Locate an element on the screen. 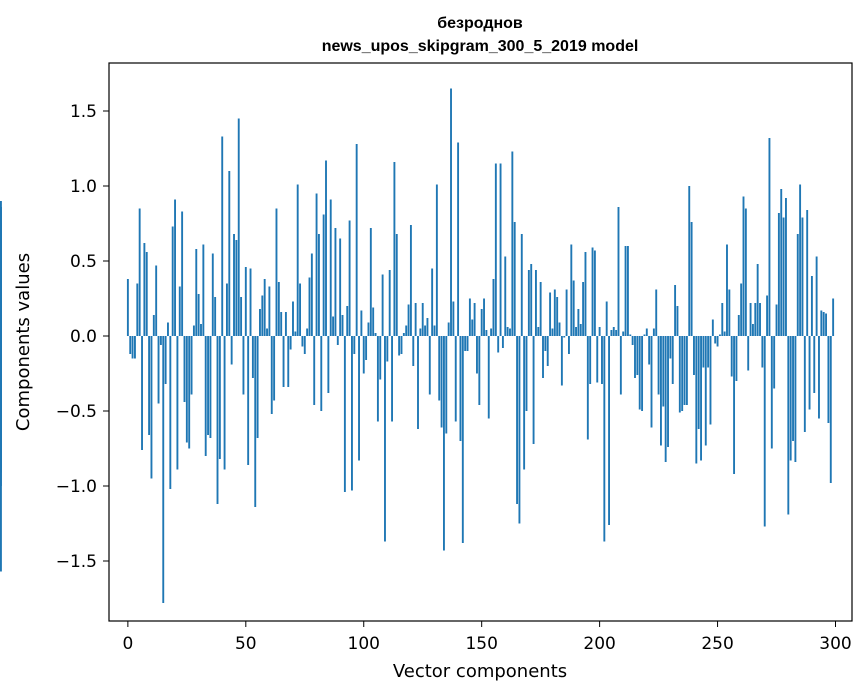 This screenshot has height=696, width=867. x-axis: 0 50 100 150 200 250 300 is located at coordinates (487, 637).